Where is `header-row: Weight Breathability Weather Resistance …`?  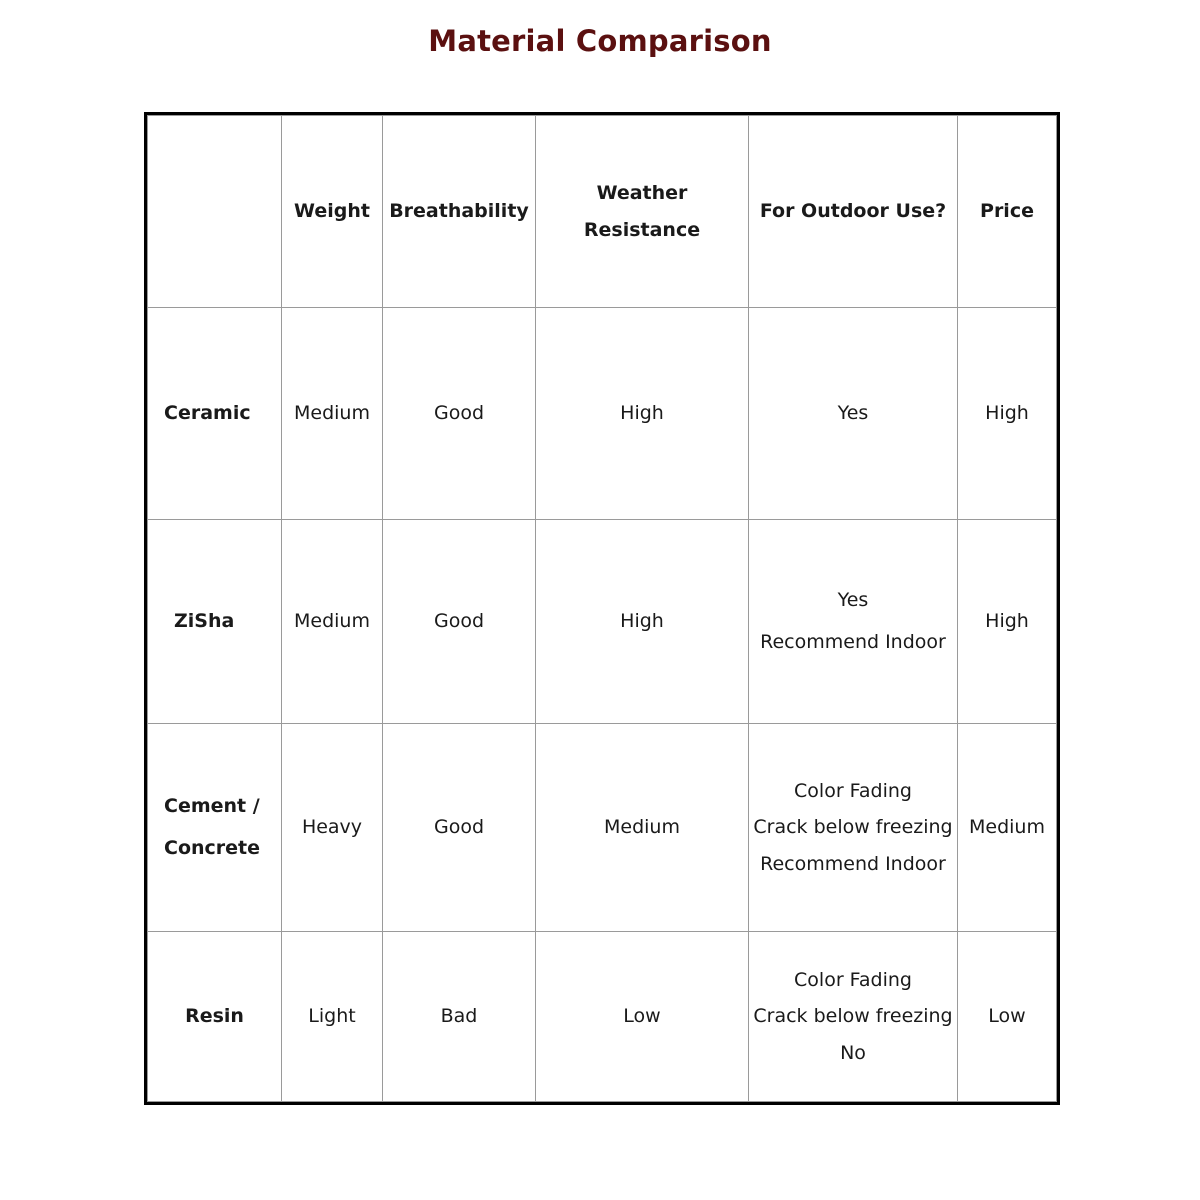
header-row: Weight Breathability Weather Resistance … is located at coordinates (602, 211).